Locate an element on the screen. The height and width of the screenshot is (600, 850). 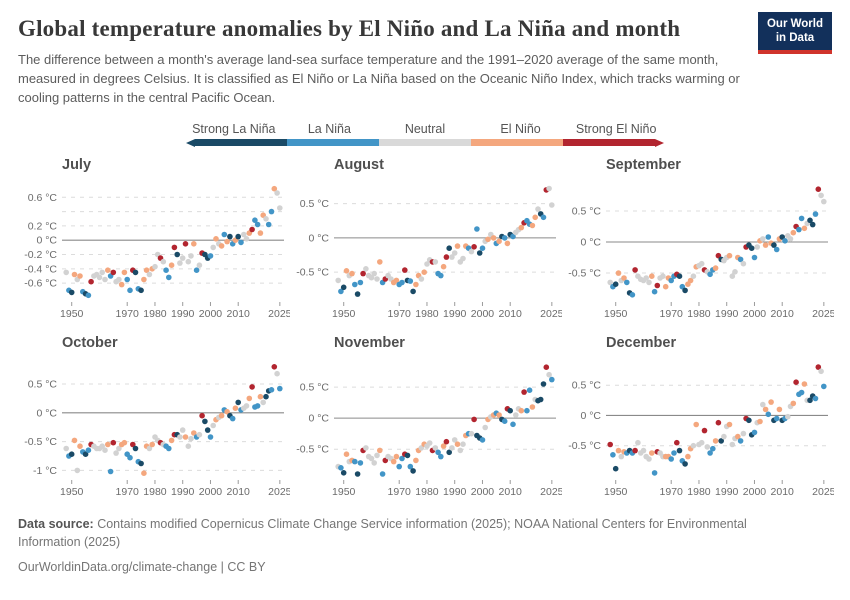
legend-segment-strong-el-nino is located at coordinates (609, 143).